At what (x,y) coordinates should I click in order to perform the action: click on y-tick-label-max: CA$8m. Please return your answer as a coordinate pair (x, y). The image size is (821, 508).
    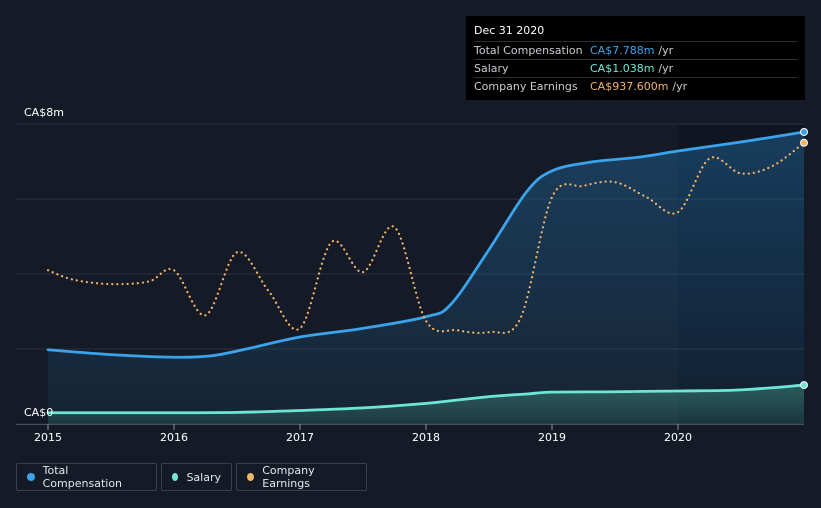
    Looking at the image, I should click on (44, 112).